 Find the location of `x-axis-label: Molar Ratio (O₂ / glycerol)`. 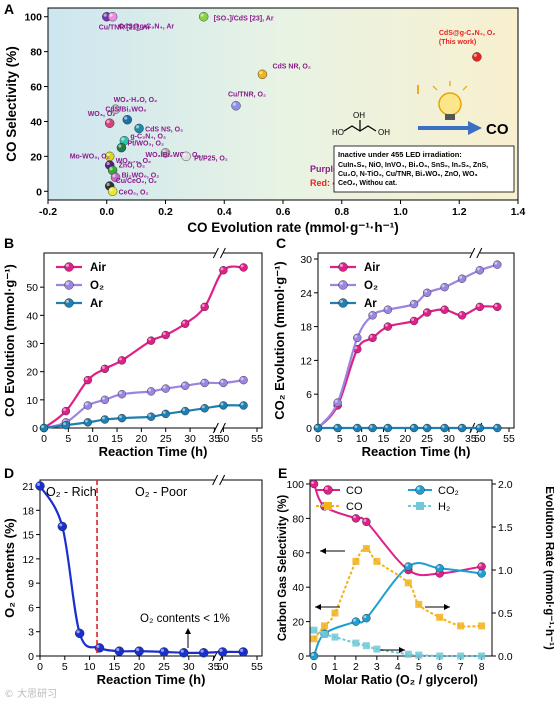

x-axis-label: Molar Ratio (O₂ / glycerol) is located at coordinates (401, 680).